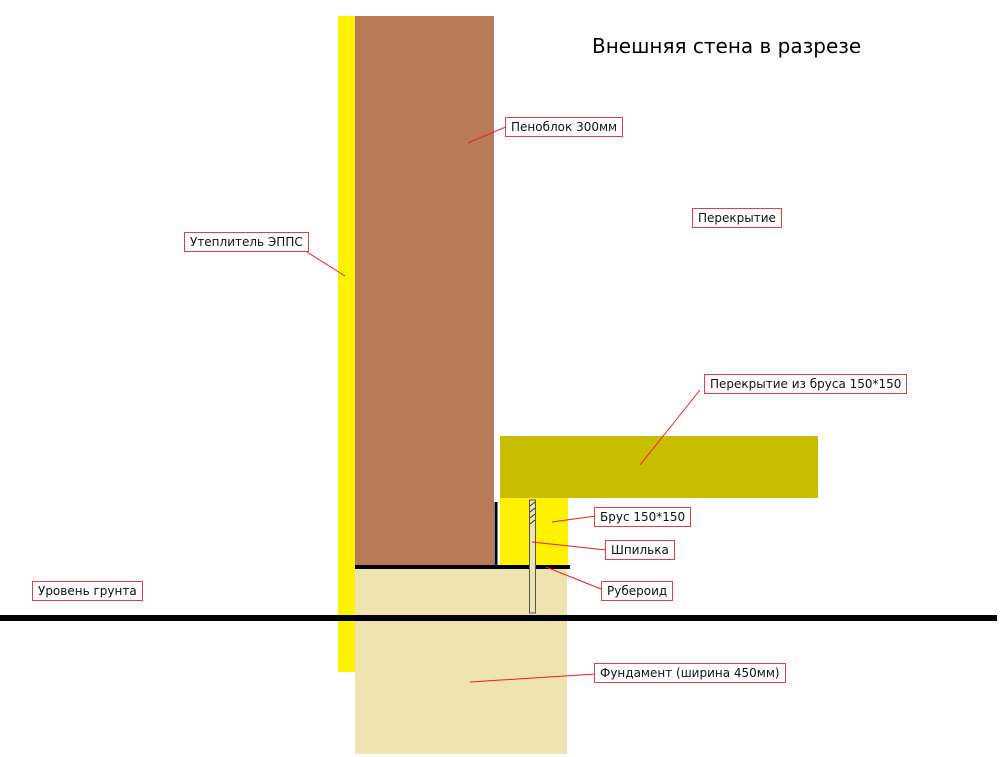 The height and width of the screenshot is (757, 1000). Describe the element at coordinates (643, 517) in the screenshot. I see `label-beam: Брус 150*150` at that location.